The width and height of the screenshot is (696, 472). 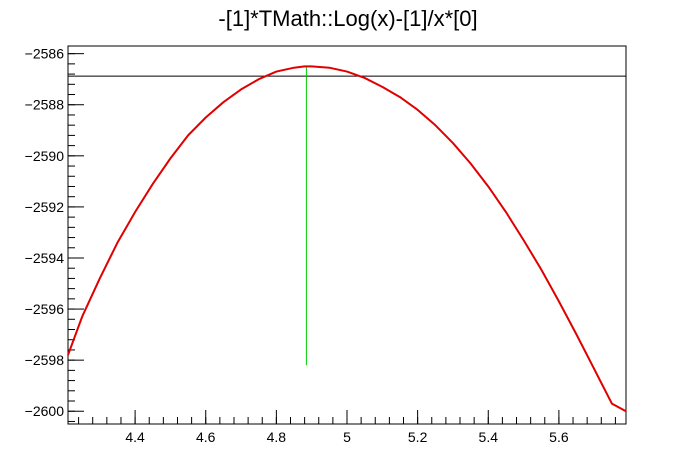 I want to click on chart-title: -[1]*TMath::Log(x)-[1]/x*[0], so click(x=348, y=18).